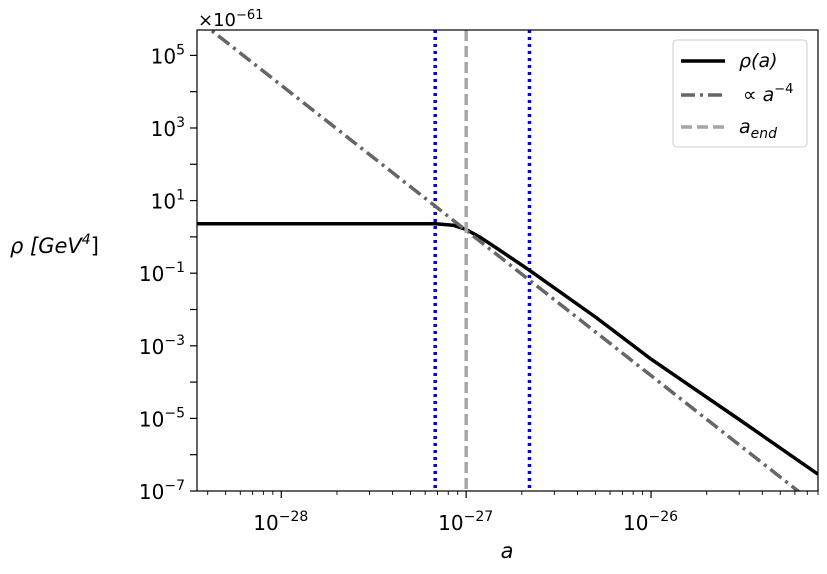 The height and width of the screenshot is (574, 827). What do you see at coordinates (162, 418) in the screenshot?
I see `y-tick-label: 10⁻⁵` at bounding box center [162, 418].